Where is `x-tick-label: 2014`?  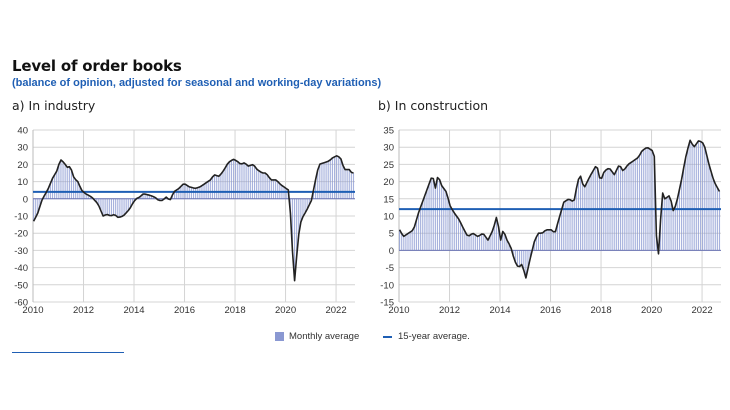 x-tick-label: 2014 is located at coordinates (499, 310).